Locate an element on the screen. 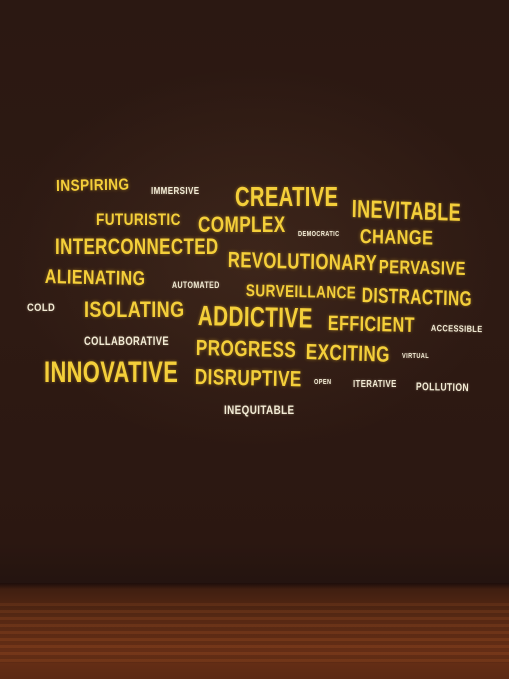  word-surveillance: SURVEILLANCE is located at coordinates (301, 292).